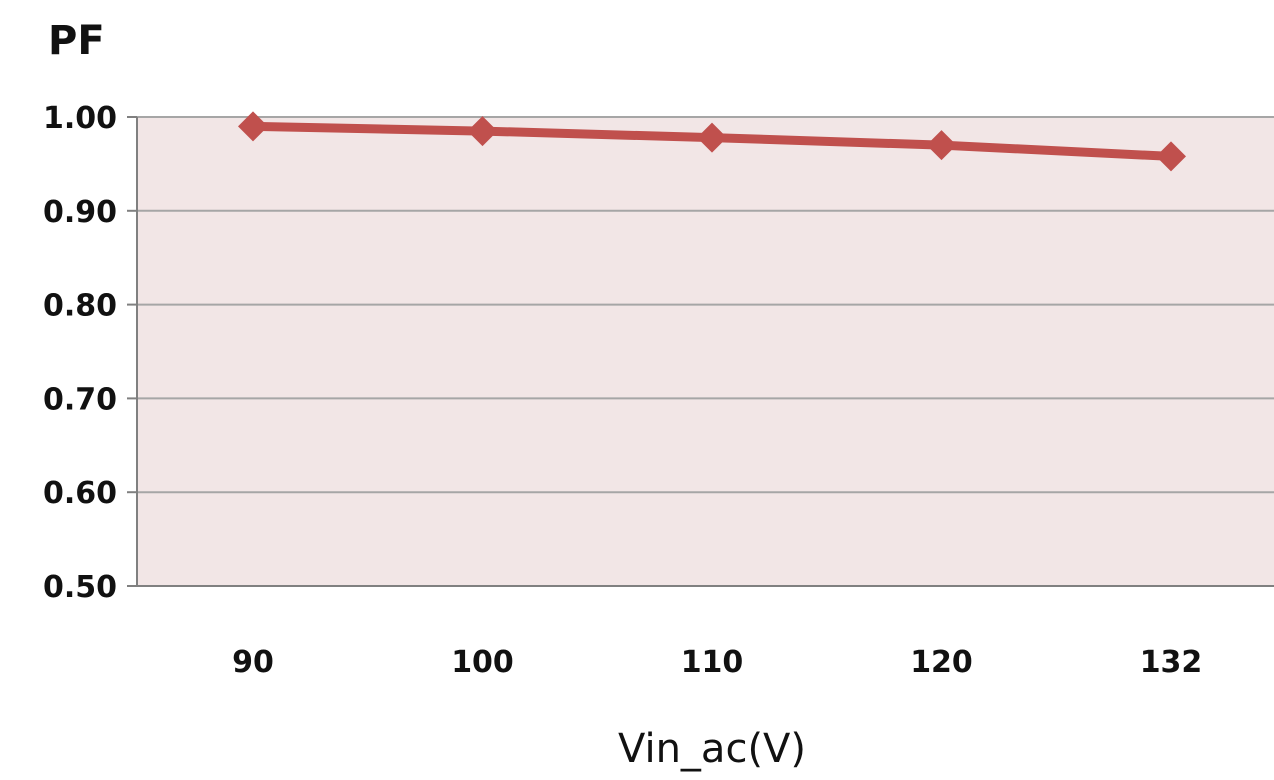 The height and width of the screenshot is (780, 1274). I want to click on y-tick-label: 1.00, so click(80, 118).